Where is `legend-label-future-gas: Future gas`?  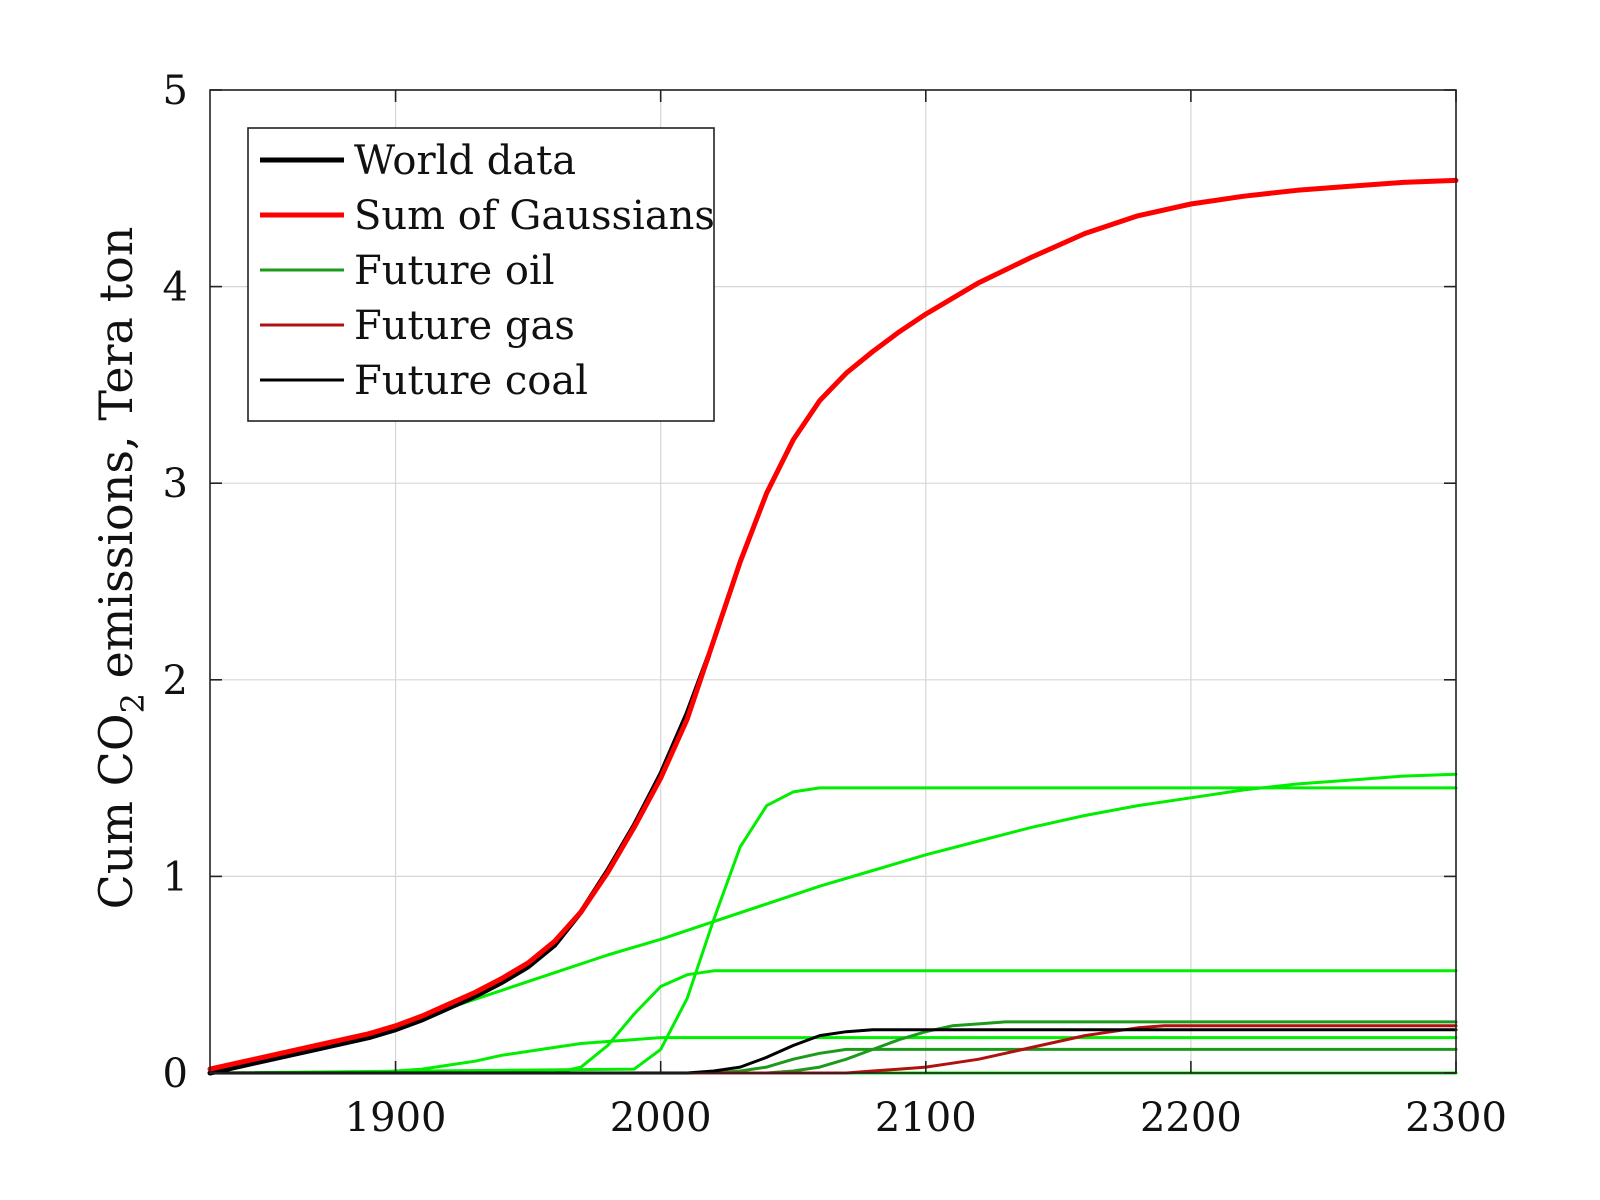 legend-label-future-gas: Future gas is located at coordinates (464, 326).